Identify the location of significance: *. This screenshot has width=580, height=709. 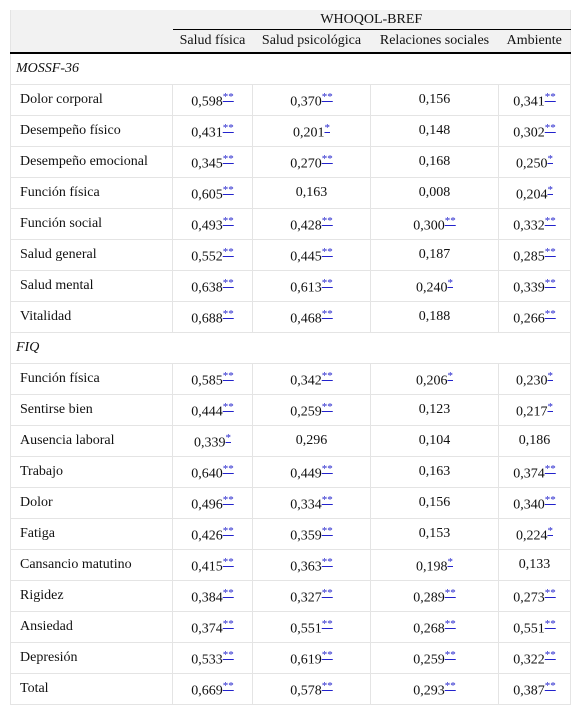
(551, 406).